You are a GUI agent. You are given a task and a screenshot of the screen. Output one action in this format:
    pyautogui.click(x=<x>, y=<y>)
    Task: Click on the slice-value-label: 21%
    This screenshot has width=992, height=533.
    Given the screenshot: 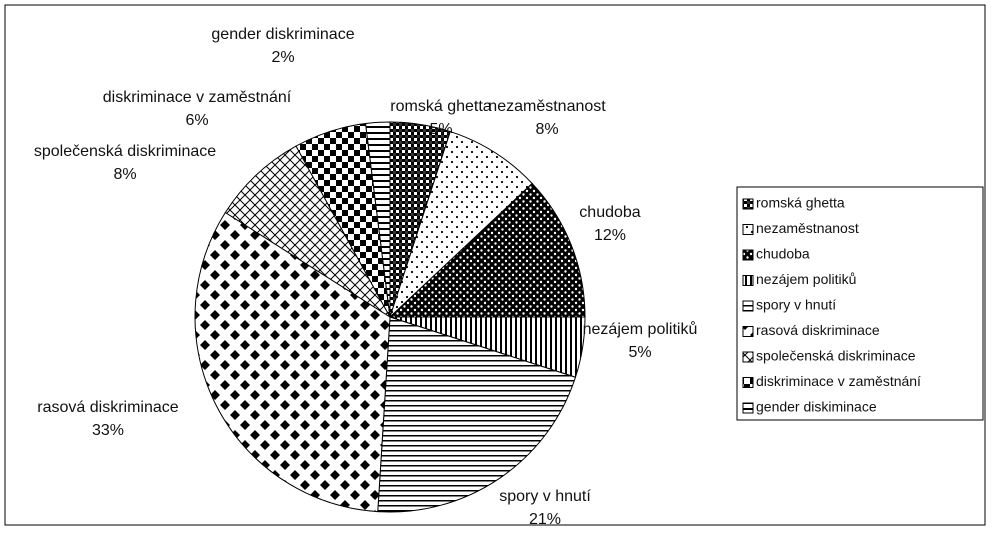 What is the action you would take?
    pyautogui.click(x=545, y=519)
    